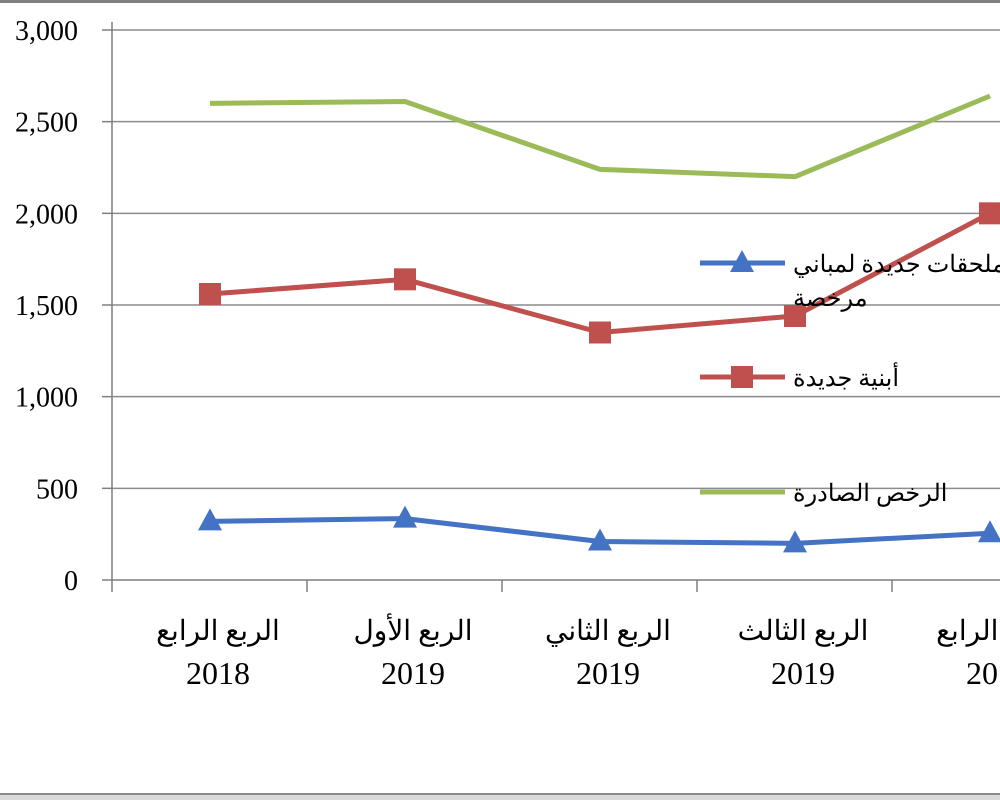  What do you see at coordinates (870, 494) in the screenshot?
I see `legend-label: الرخص الصادرة` at bounding box center [870, 494].